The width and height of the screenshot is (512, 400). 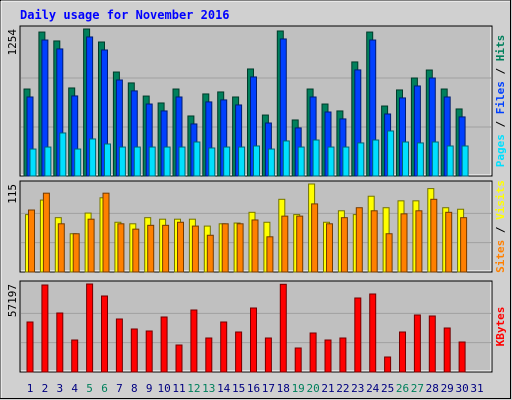 What do you see at coordinates (193, 388) in the screenshot?
I see `x-tick-label: 12` at bounding box center [193, 388].